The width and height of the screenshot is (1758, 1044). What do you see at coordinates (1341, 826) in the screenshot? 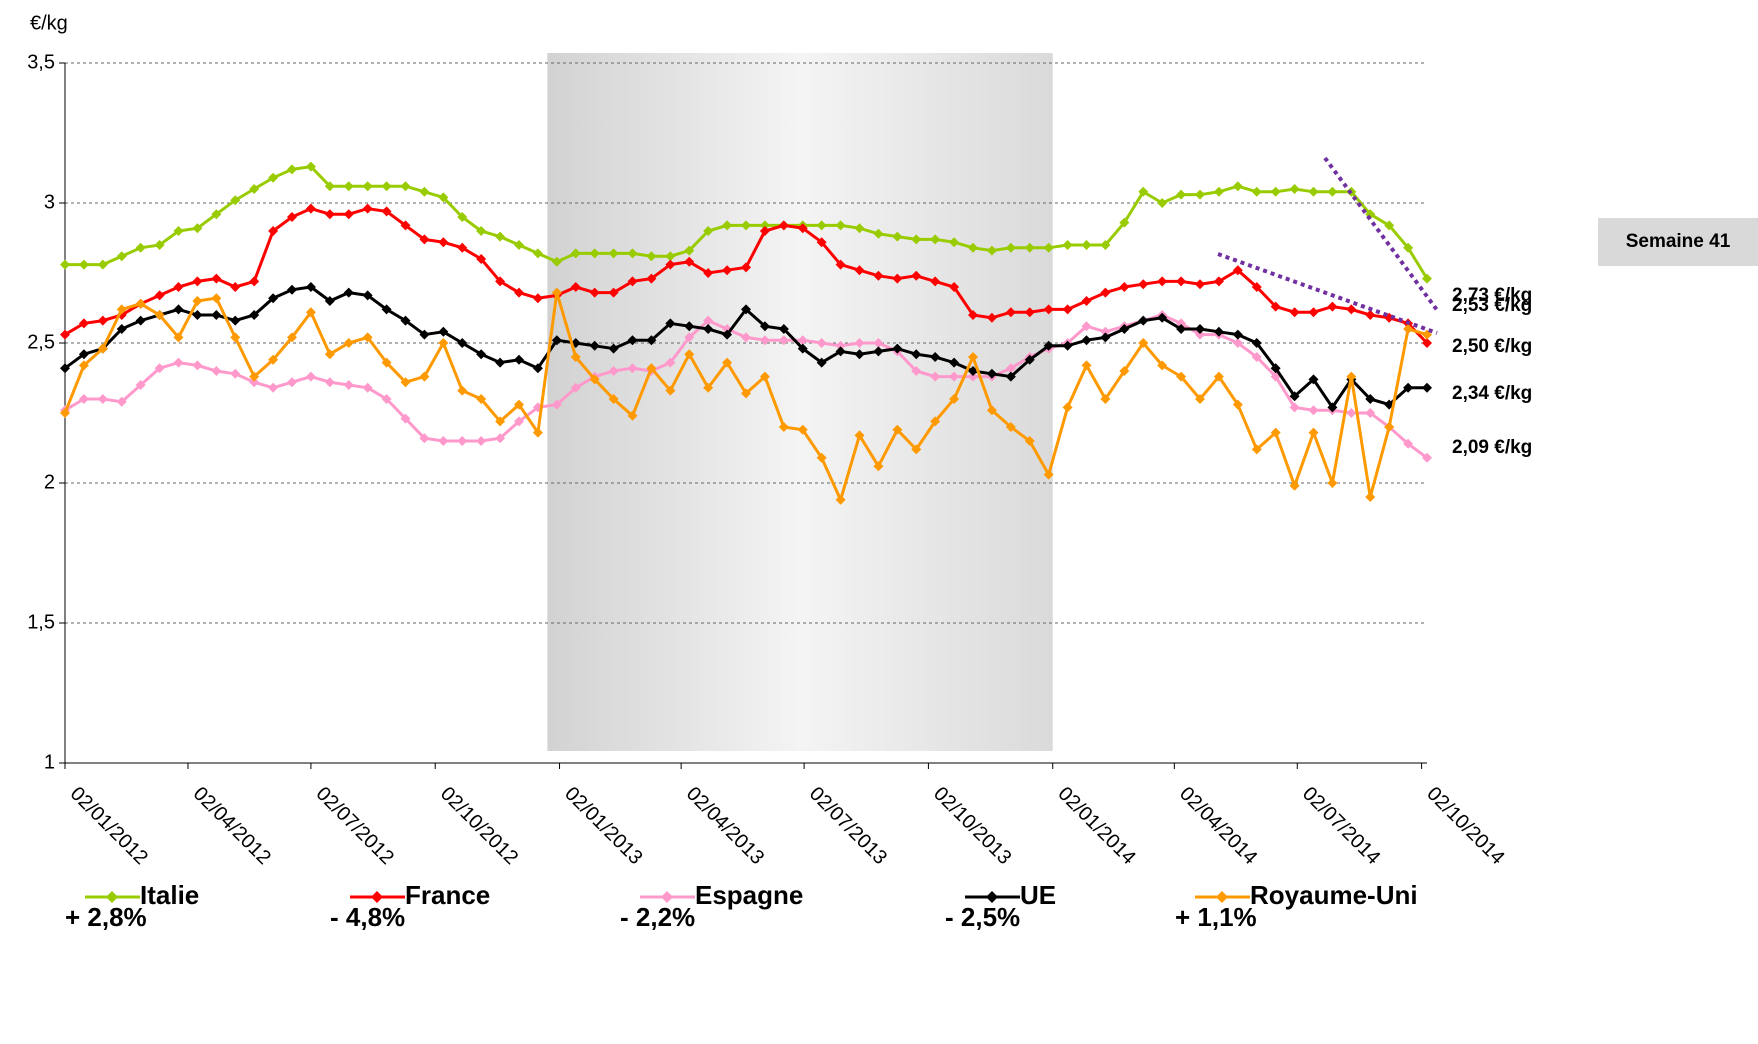
I see `x-tick-label: 02/07/2014` at bounding box center [1341, 826].